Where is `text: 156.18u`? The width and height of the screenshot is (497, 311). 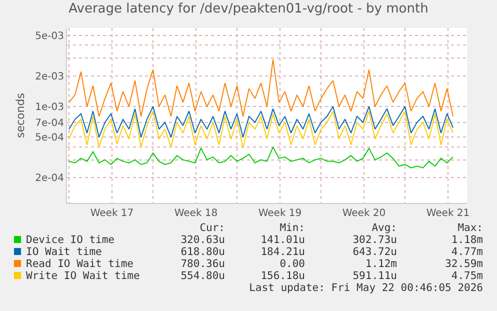
text: 156.18u is located at coordinates (282, 276).